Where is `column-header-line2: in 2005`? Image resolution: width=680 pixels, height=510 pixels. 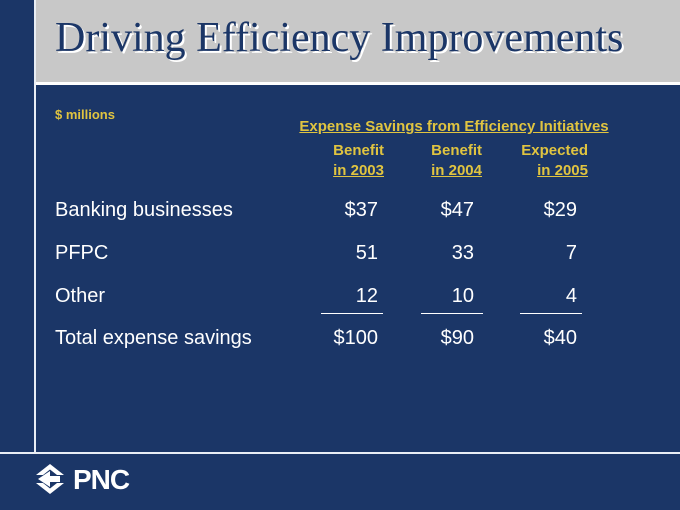
column-header-line2: in 2005 is located at coordinates (562, 170).